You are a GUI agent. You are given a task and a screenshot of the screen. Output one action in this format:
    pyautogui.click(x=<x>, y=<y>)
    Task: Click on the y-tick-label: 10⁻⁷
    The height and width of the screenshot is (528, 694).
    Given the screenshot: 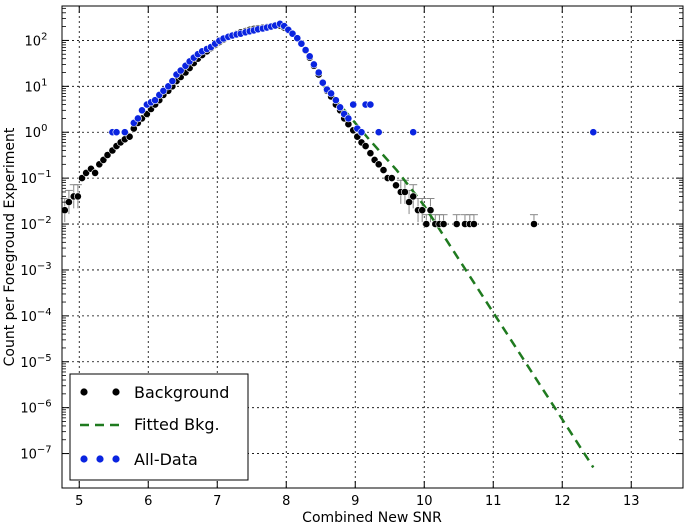 What is the action you would take?
    pyautogui.click(x=35, y=454)
    